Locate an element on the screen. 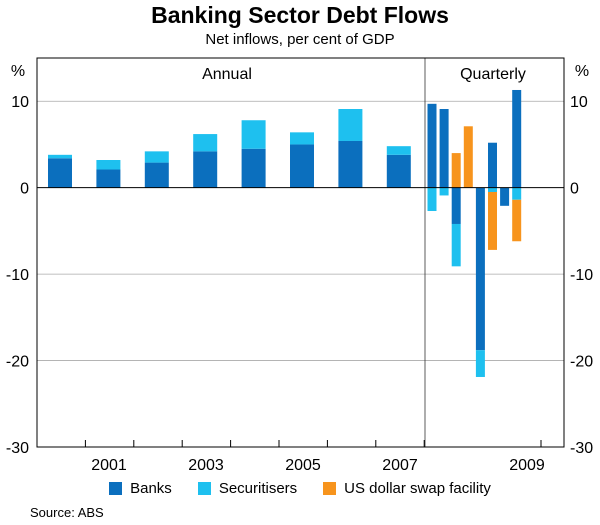 Image resolution: width=600 pixels, height=525 pixels. bar-securitisers-2003 is located at coordinates (205, 143).